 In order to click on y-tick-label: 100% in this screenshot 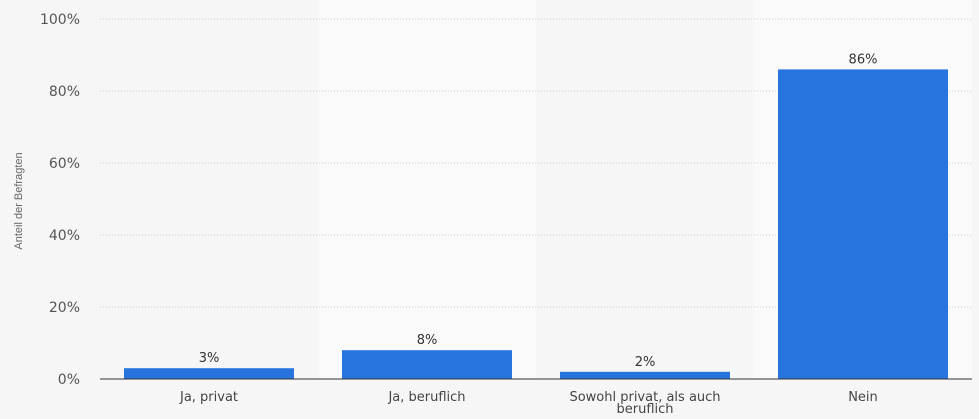, I will do `click(60, 20)`.